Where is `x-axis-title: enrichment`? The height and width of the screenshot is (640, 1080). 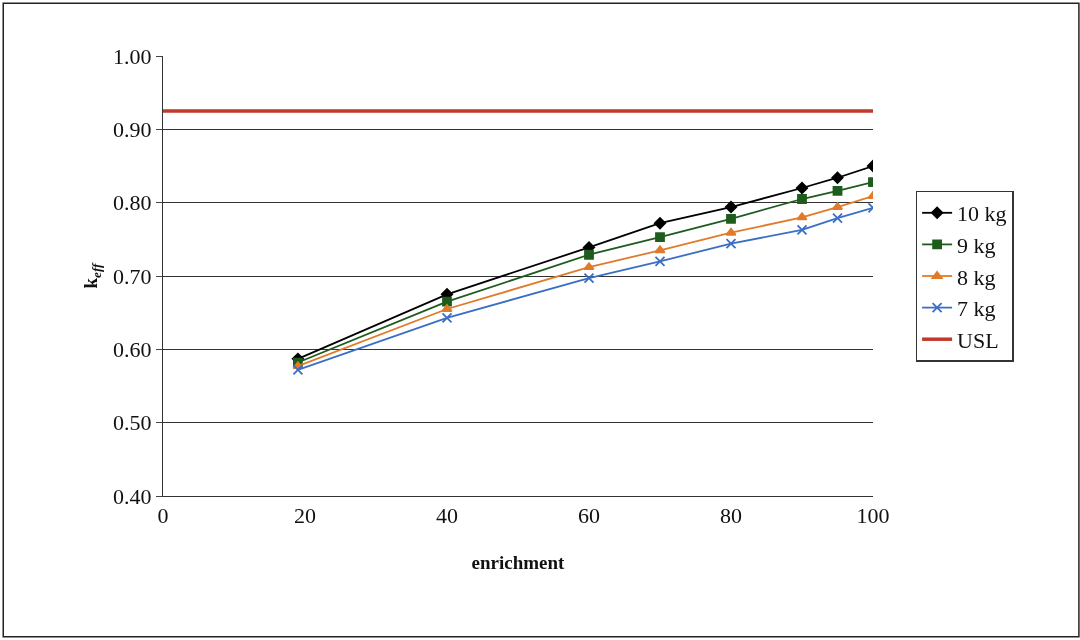 x-axis-title: enrichment is located at coordinates (518, 563).